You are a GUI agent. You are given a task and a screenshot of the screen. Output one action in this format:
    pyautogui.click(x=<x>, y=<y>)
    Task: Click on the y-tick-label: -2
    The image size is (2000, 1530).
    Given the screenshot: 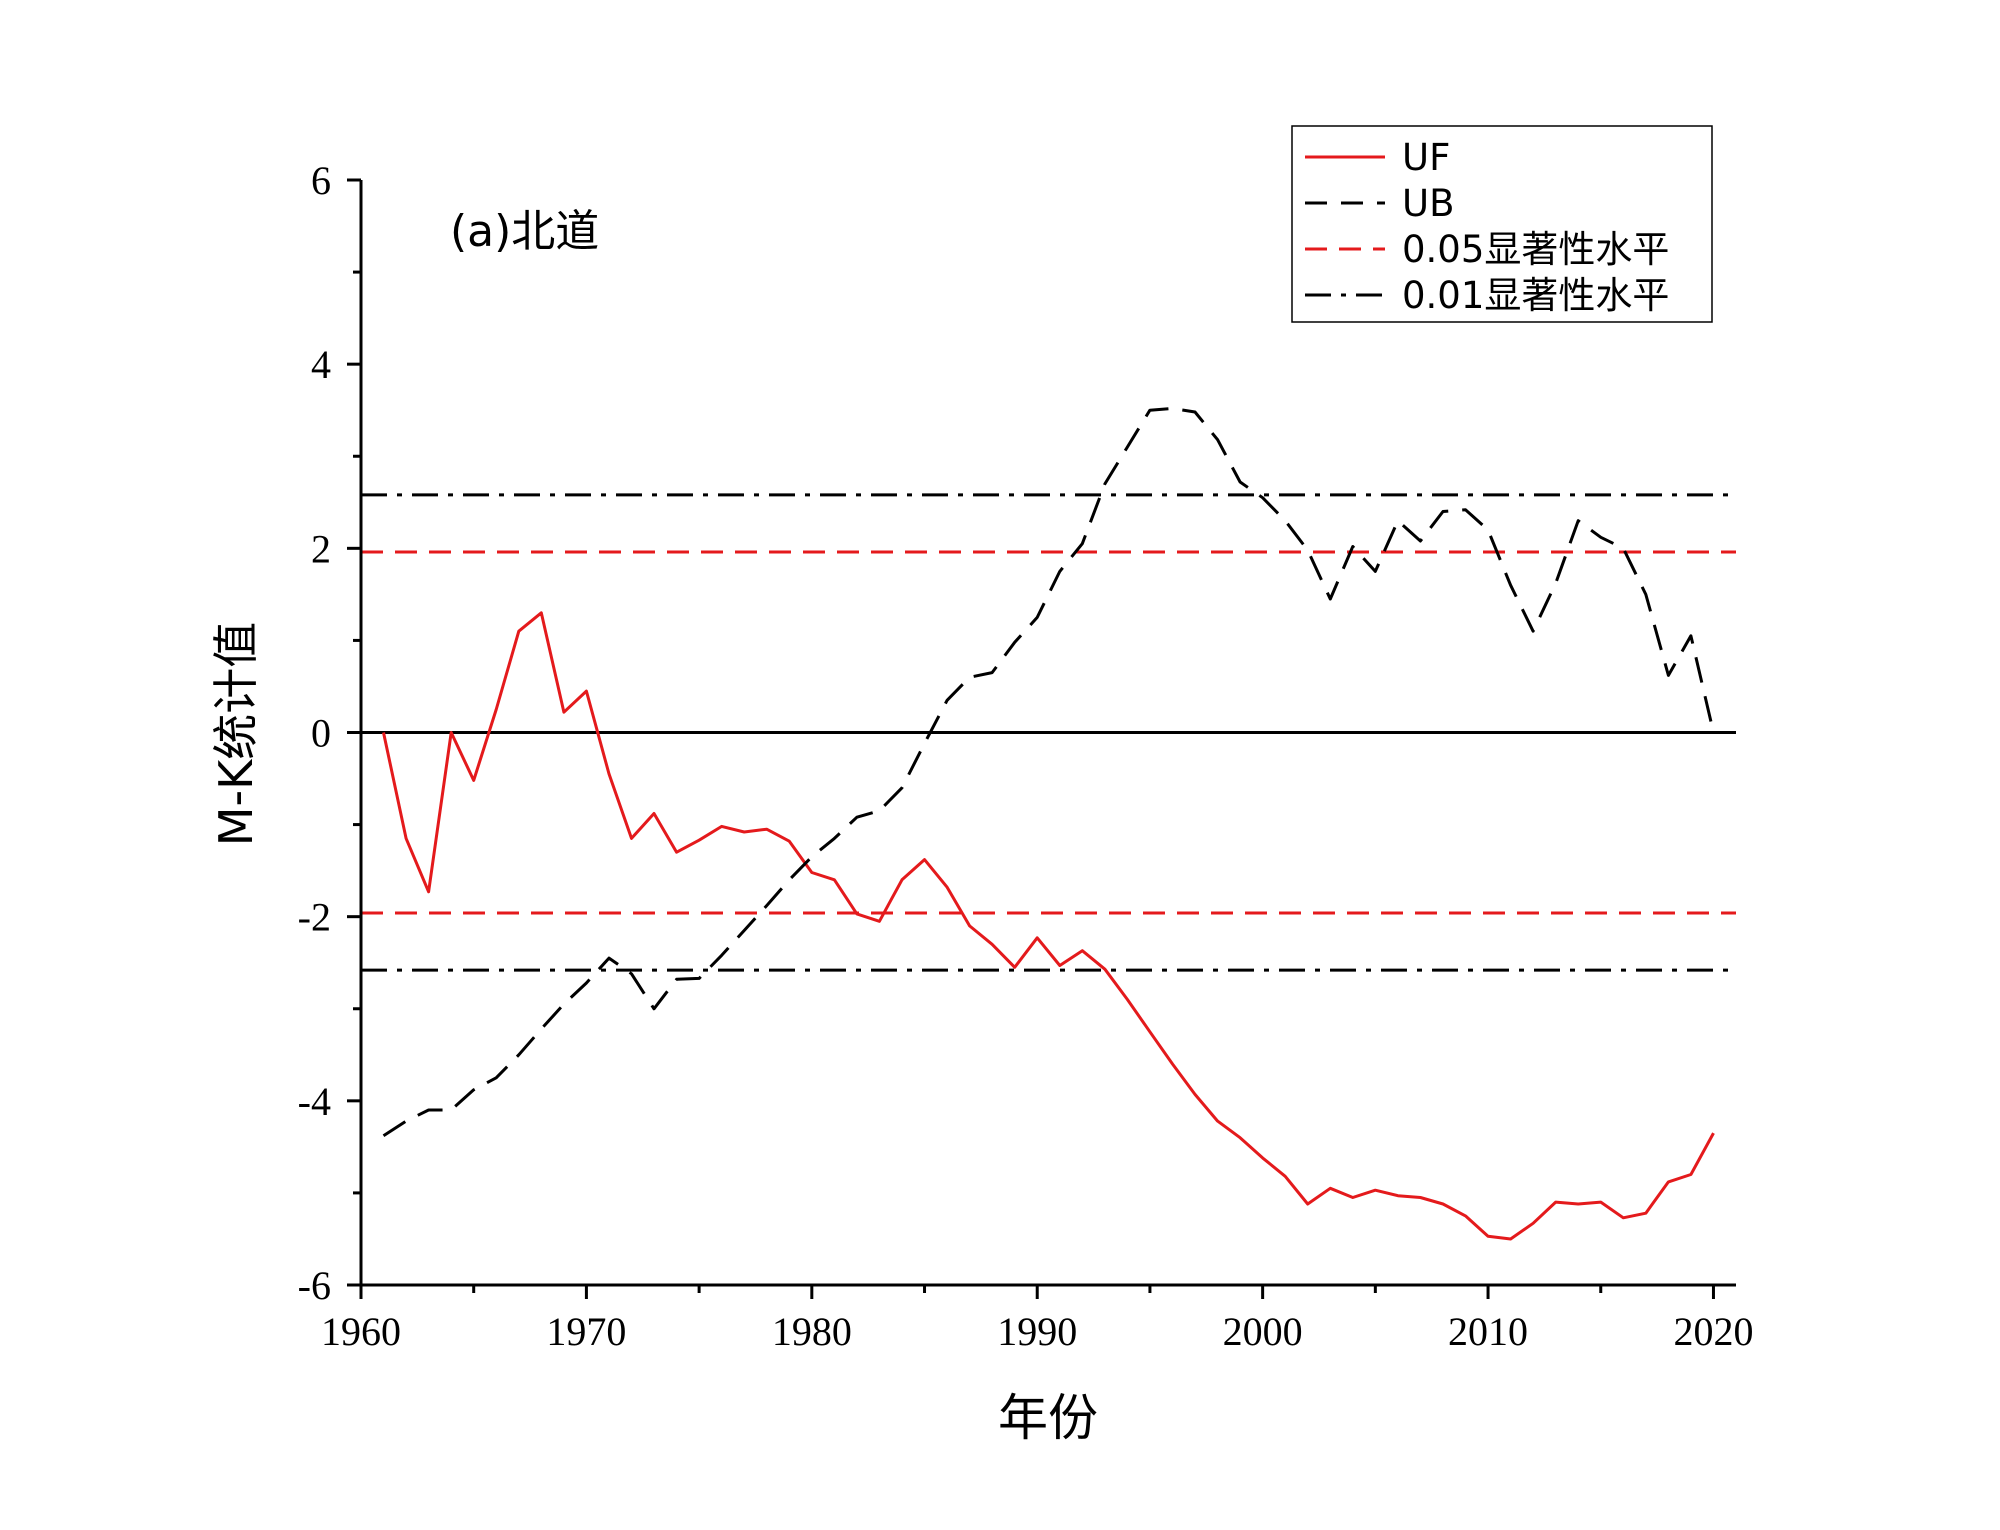 What is the action you would take?
    pyautogui.click(x=314, y=917)
    